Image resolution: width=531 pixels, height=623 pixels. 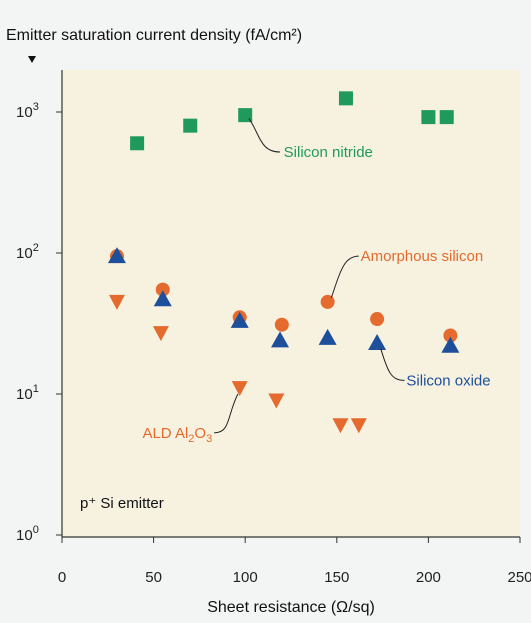 What do you see at coordinates (62, 577) in the screenshot?
I see `x-tick-label: 0` at bounding box center [62, 577].